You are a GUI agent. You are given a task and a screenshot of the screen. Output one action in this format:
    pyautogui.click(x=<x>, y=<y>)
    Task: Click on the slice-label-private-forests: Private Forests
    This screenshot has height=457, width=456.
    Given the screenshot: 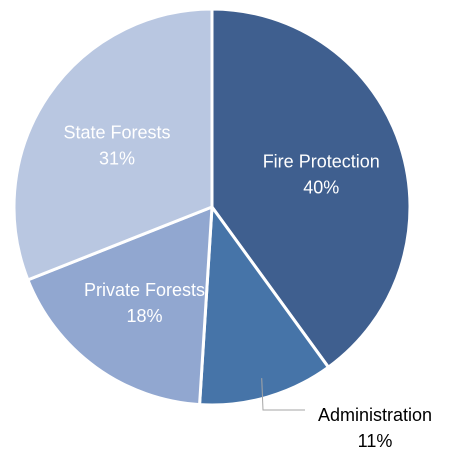 What is the action you would take?
    pyautogui.click(x=144, y=290)
    